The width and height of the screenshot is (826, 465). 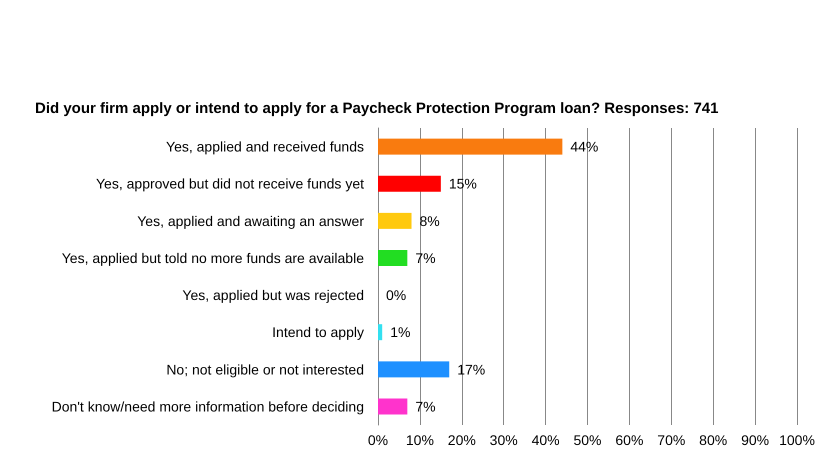 What do you see at coordinates (584, 146) in the screenshot?
I see `data-label: 44%` at bounding box center [584, 146].